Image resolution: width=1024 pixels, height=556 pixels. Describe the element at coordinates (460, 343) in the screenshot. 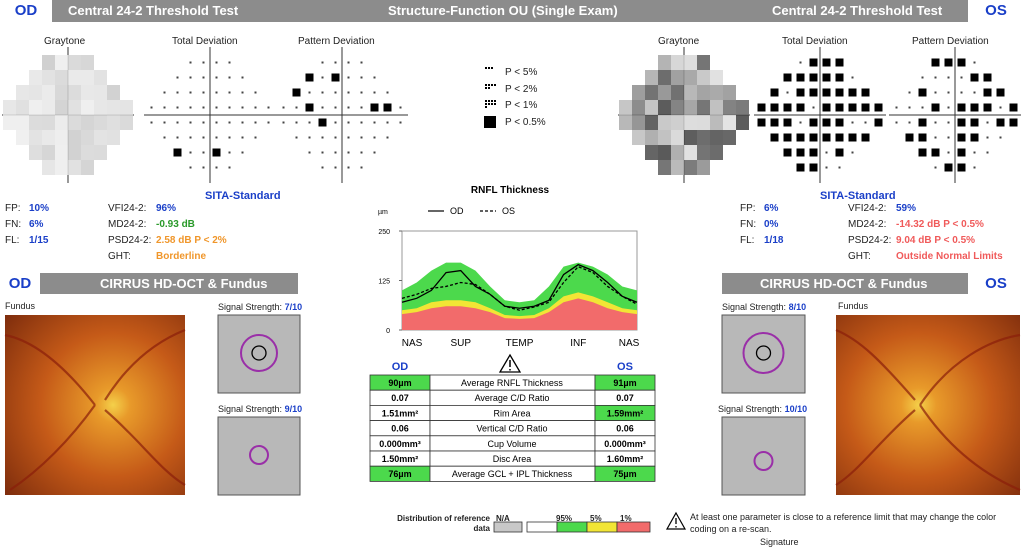

I see `x-tick-label: SUP` at that location.